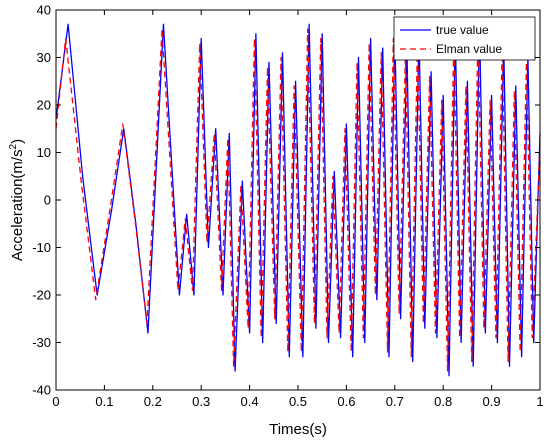 The width and height of the screenshot is (550, 441). Describe the element at coordinates (41, 390) in the screenshot. I see `y-tick-label: -40` at that location.